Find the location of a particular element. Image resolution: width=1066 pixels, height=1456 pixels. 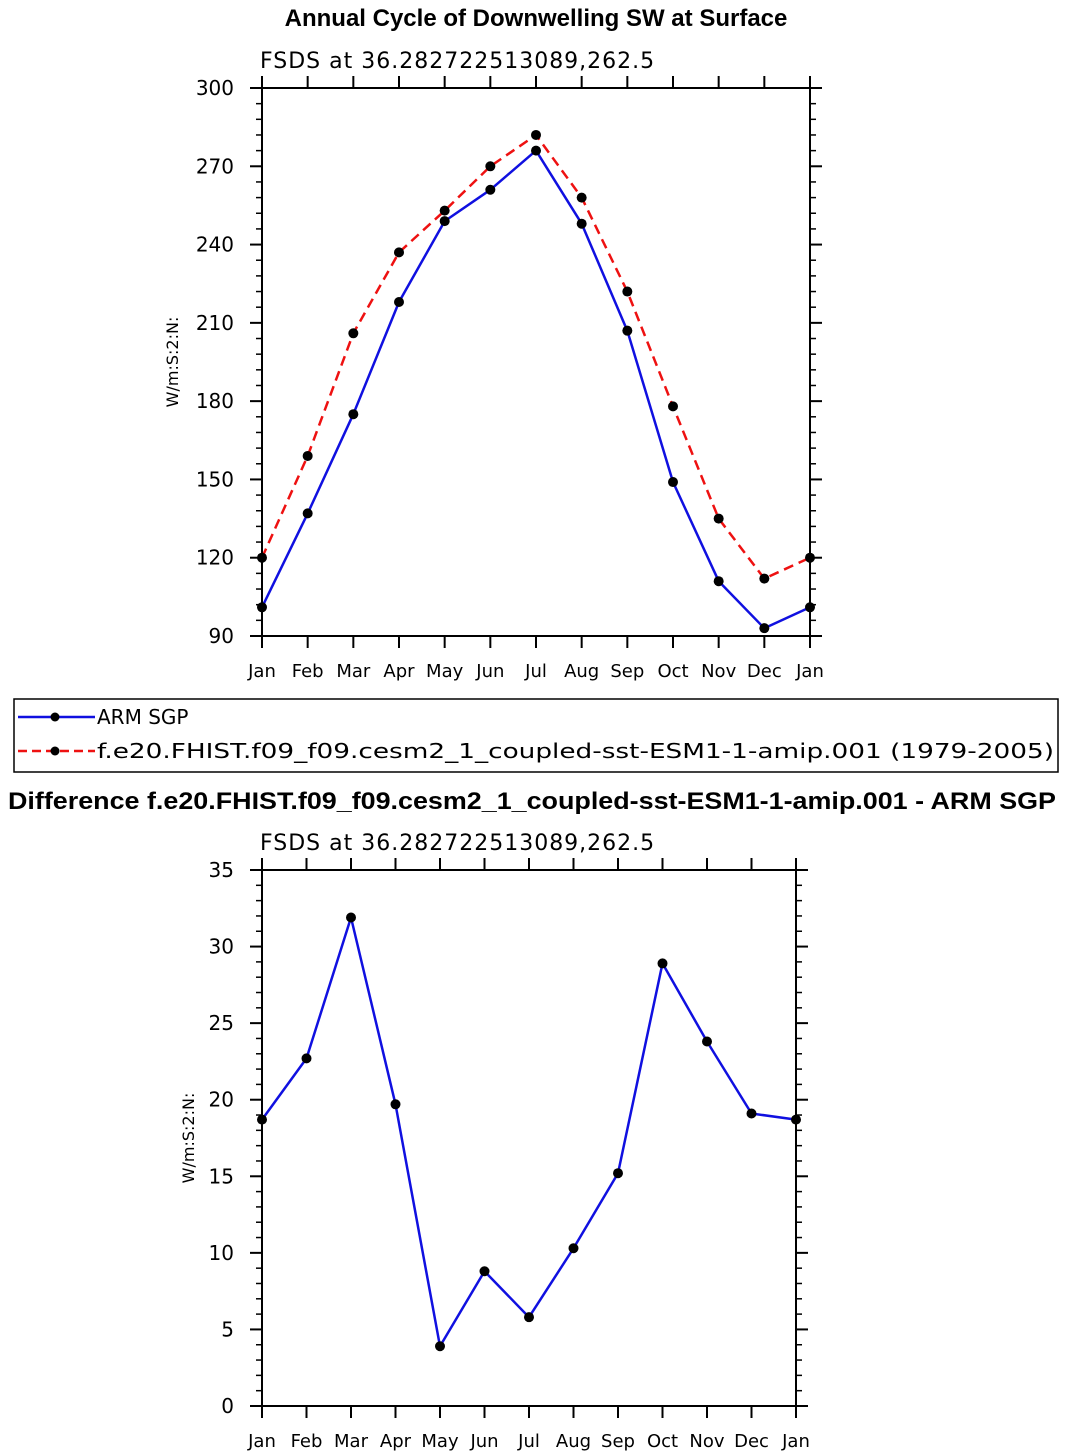

top-series1-point-dec is located at coordinates (764, 628).